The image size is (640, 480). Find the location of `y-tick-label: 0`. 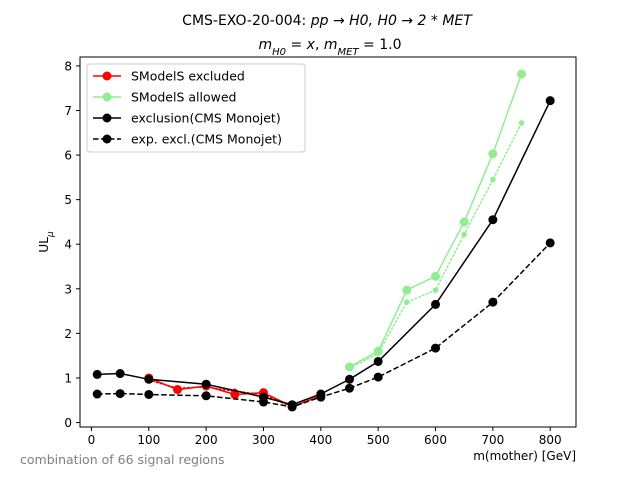

y-tick-label: 0 is located at coordinates (68, 423).